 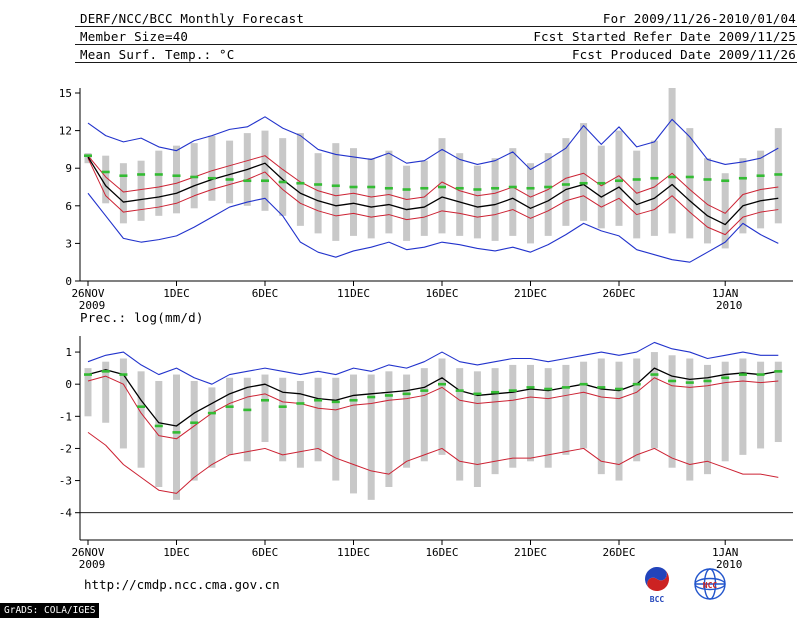 What do you see at coordinates (657, 579) in the screenshot?
I see `bcc-swirl-icon` at bounding box center [657, 579].